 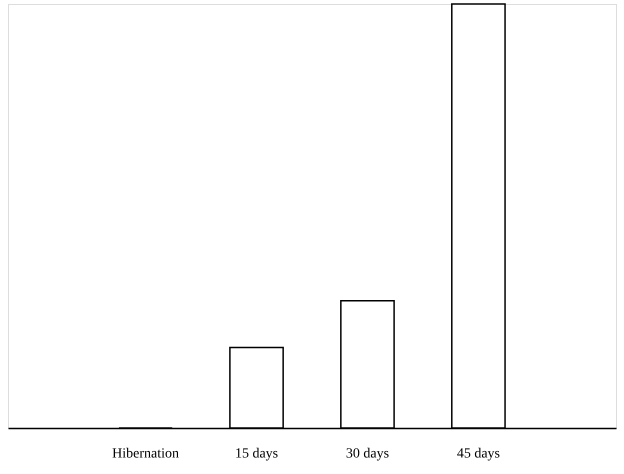 I want to click on x-tick-label: 45 days, so click(x=478, y=454).